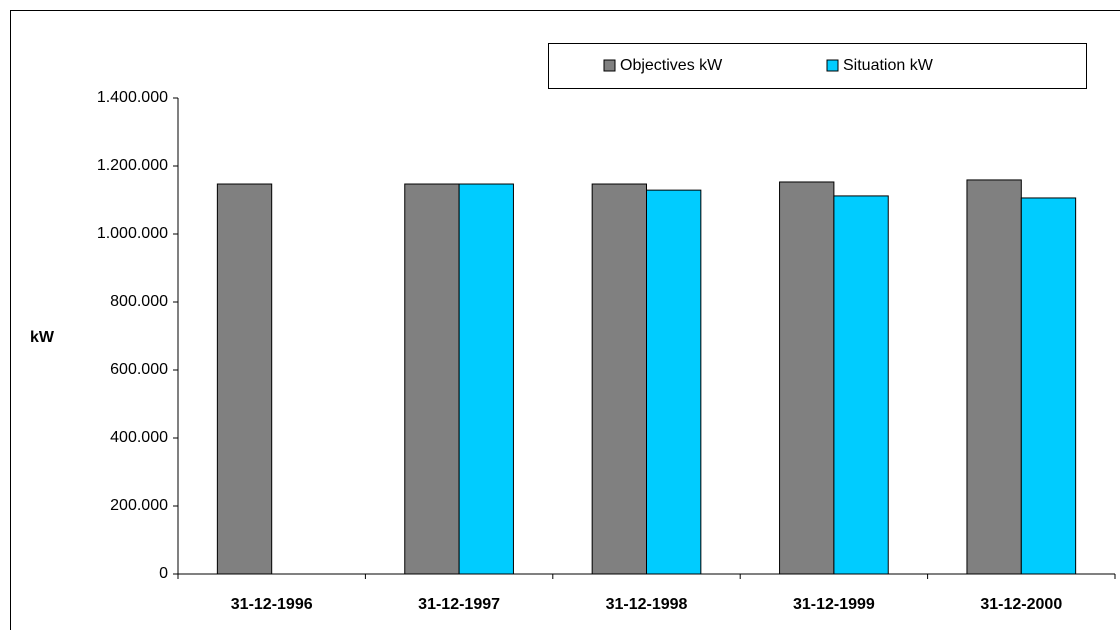 The height and width of the screenshot is (630, 1120). What do you see at coordinates (139, 505) in the screenshot?
I see `y-tick-label: 200.000` at bounding box center [139, 505].